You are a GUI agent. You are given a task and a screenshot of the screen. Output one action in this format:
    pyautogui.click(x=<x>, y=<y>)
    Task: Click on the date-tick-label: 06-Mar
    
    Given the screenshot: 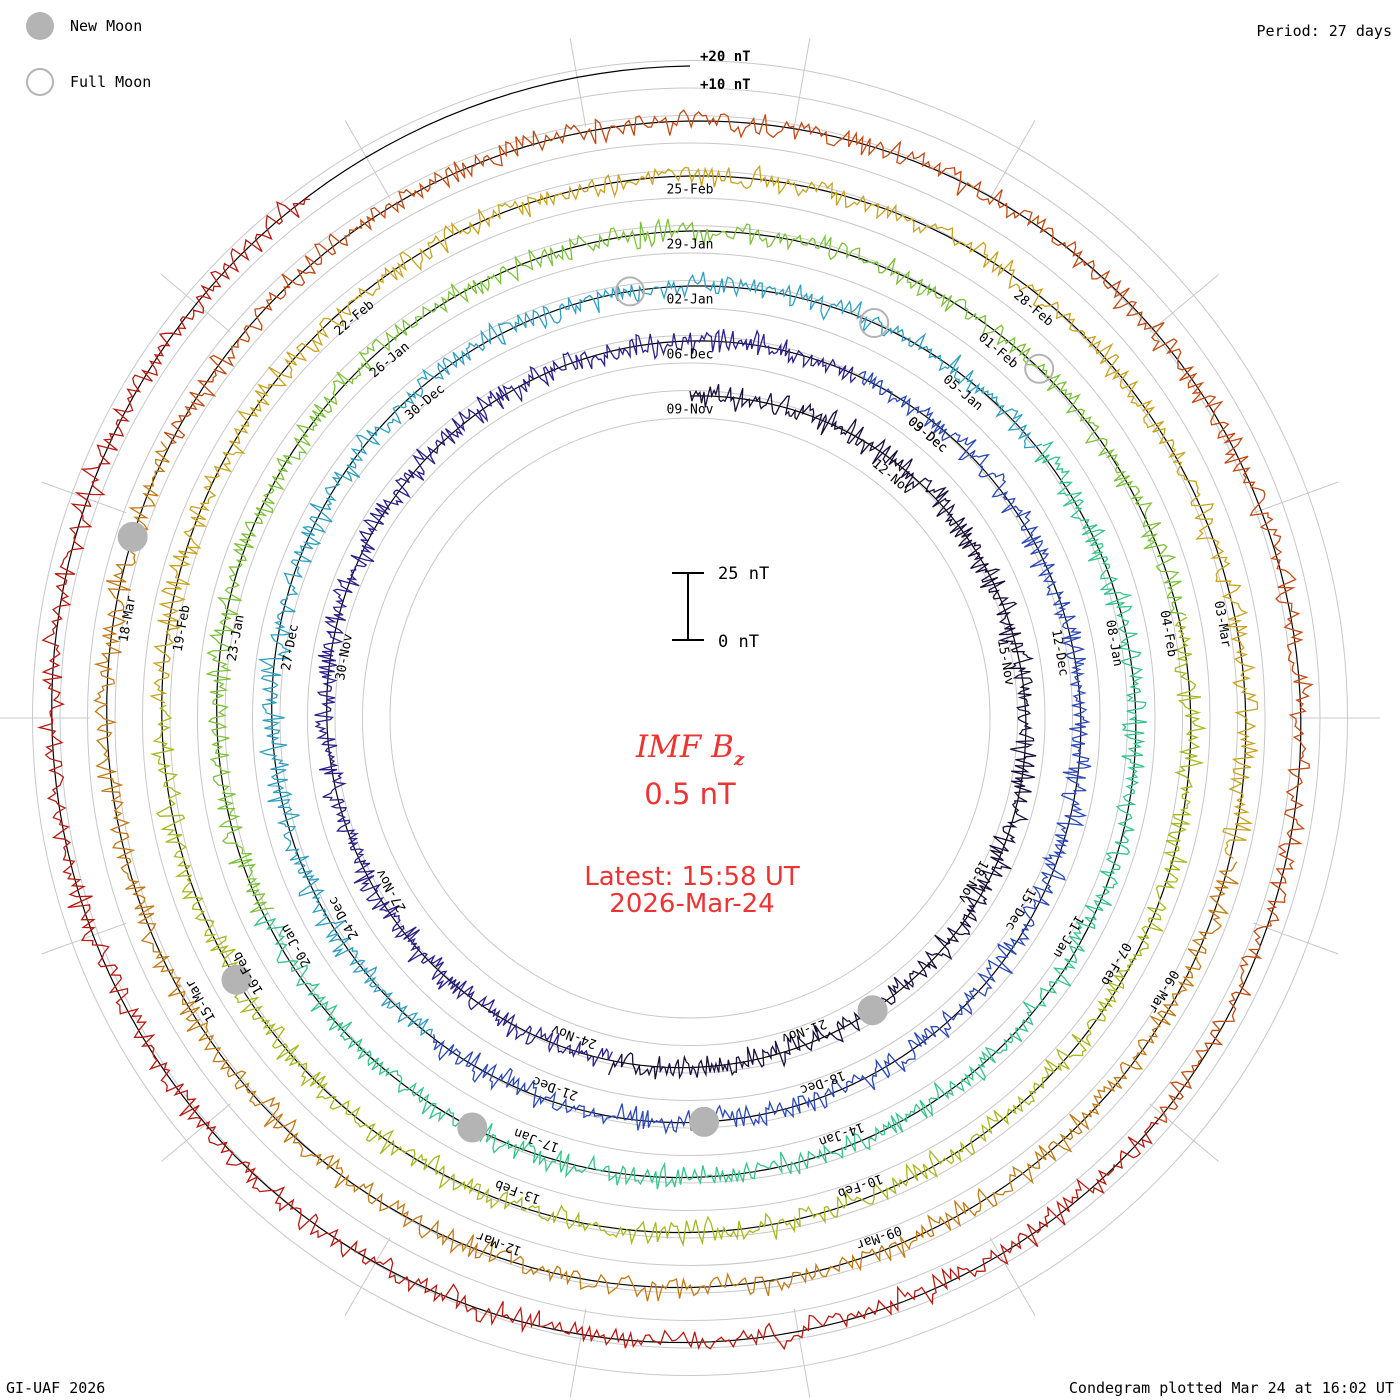 What is the action you would take?
    pyautogui.click(x=1163, y=991)
    